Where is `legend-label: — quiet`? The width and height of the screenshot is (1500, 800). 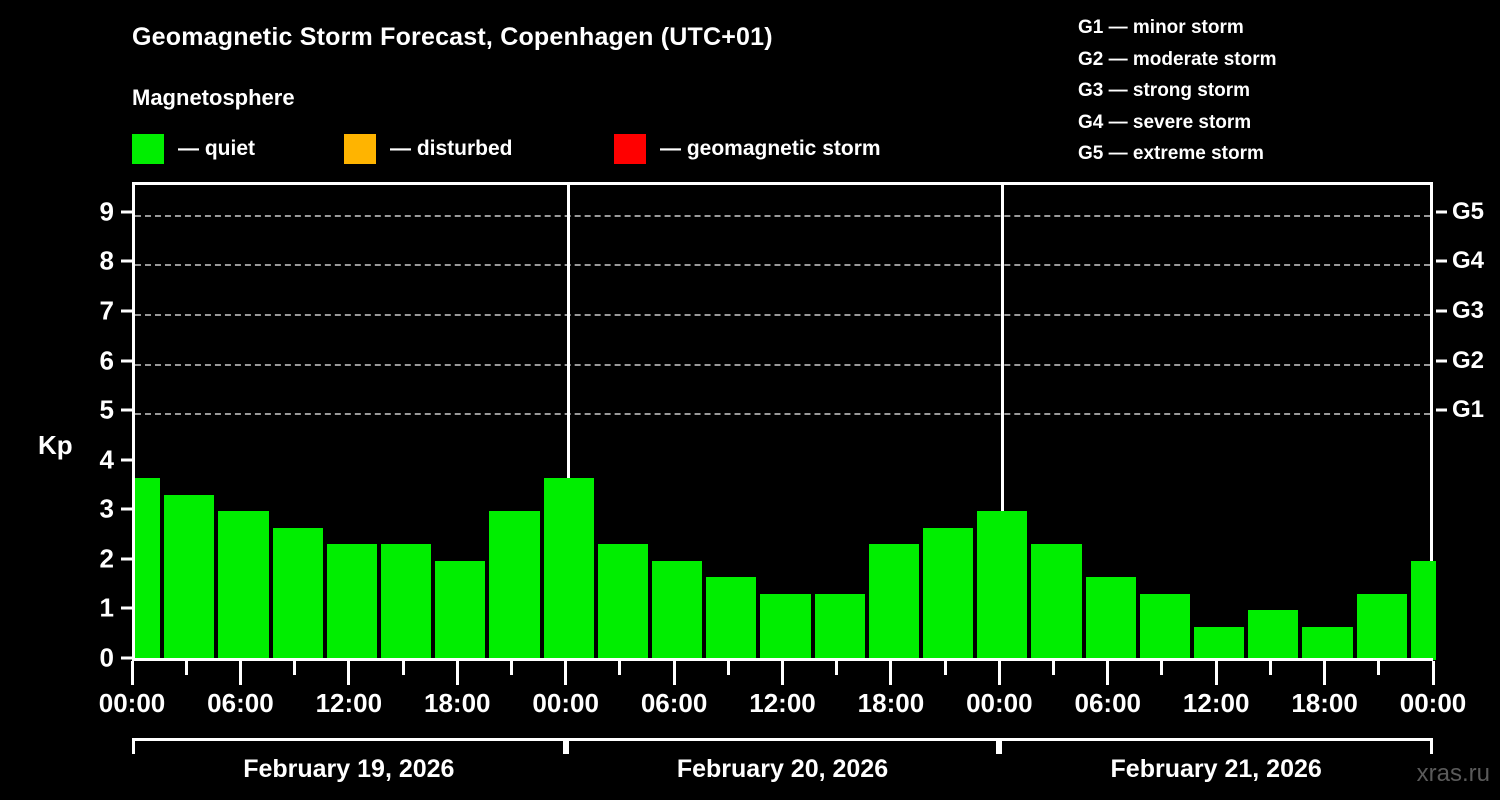 legend-label: — quiet is located at coordinates (216, 148).